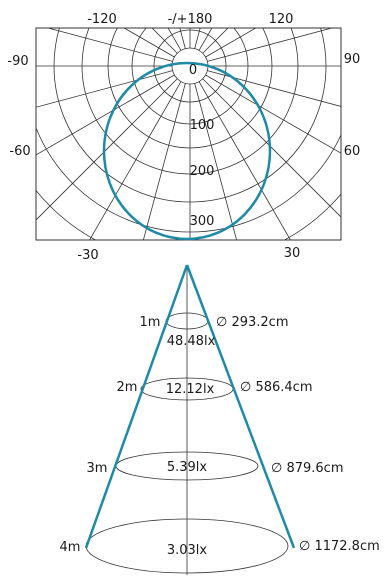  Describe the element at coordinates (191, 341) in the screenshot. I see `illuminance-label-1m: 48.48lx` at that location.